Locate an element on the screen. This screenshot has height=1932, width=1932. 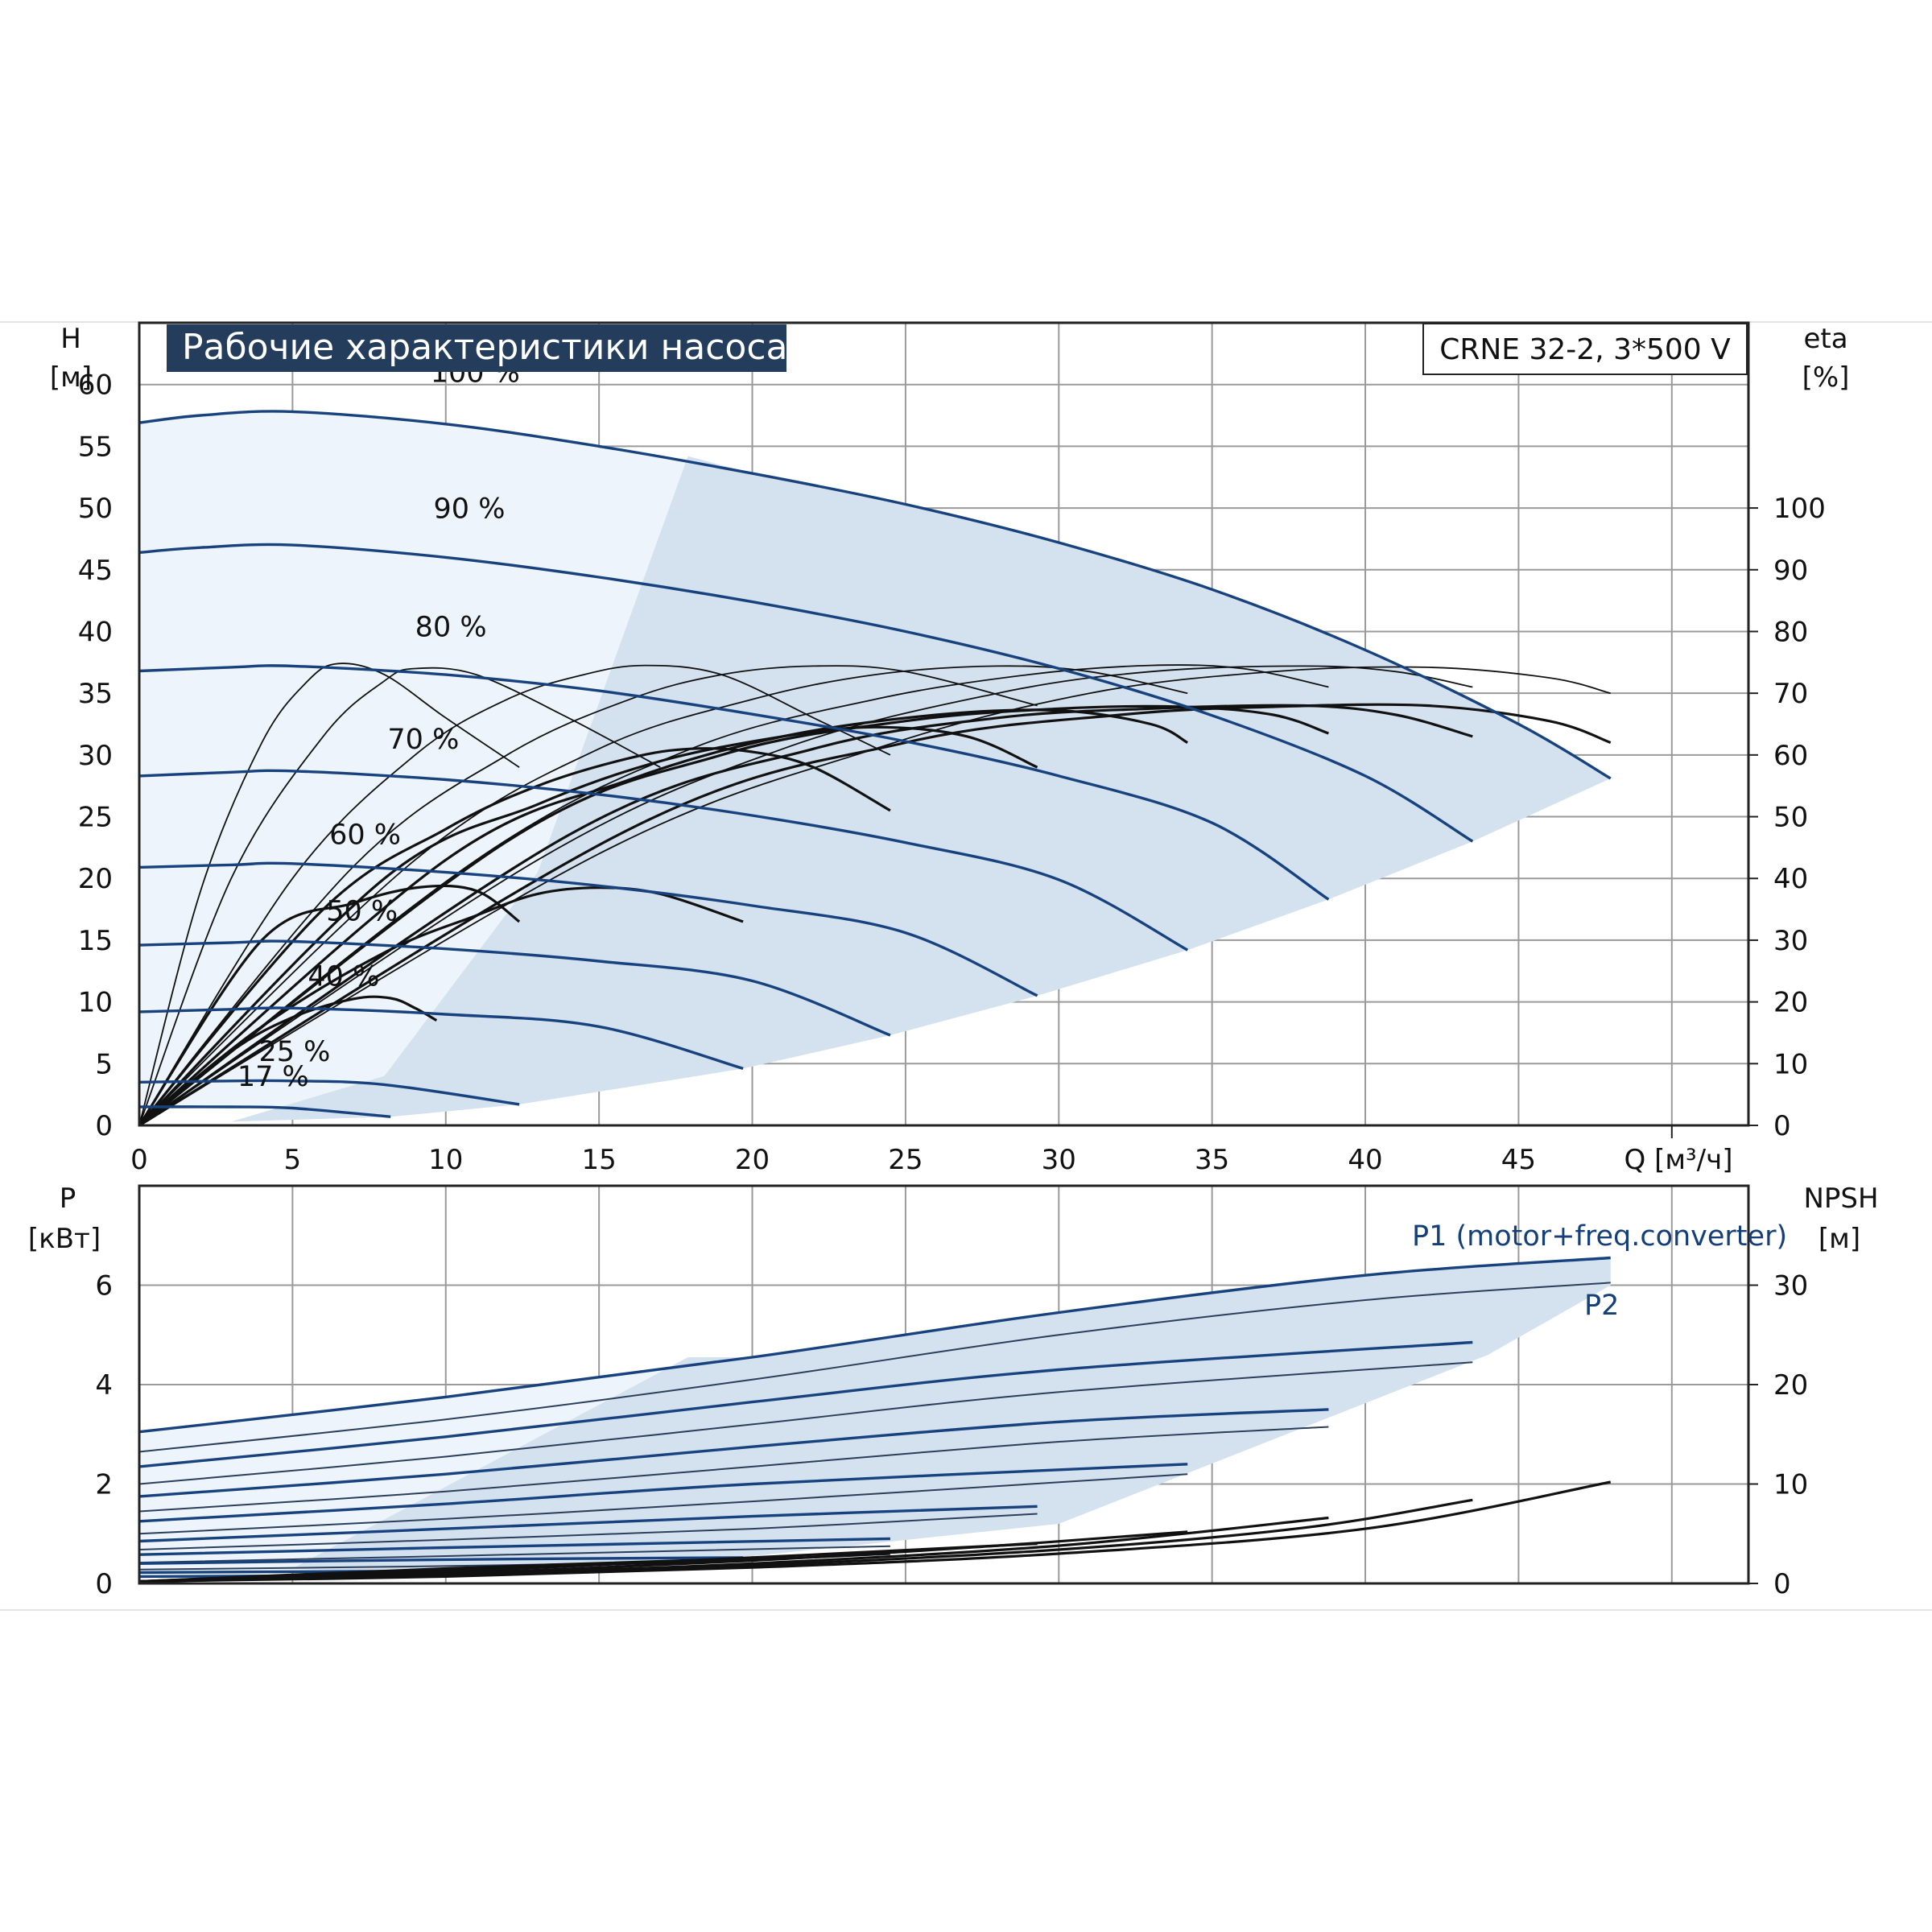
flow-tick-label: 5 is located at coordinates (293, 1160).